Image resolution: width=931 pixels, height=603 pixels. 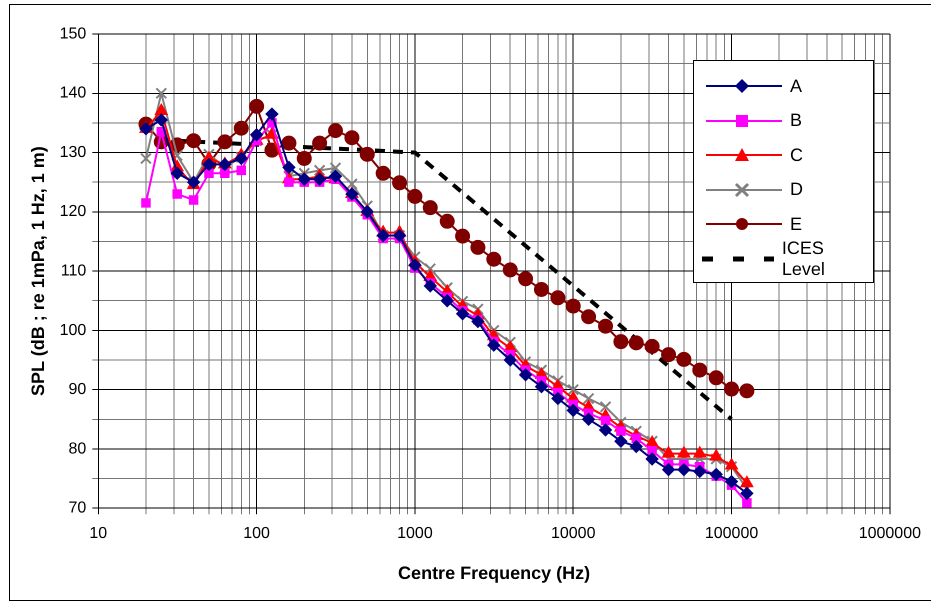 What do you see at coordinates (796, 155) in the screenshot?
I see `legend-label: C` at bounding box center [796, 155].